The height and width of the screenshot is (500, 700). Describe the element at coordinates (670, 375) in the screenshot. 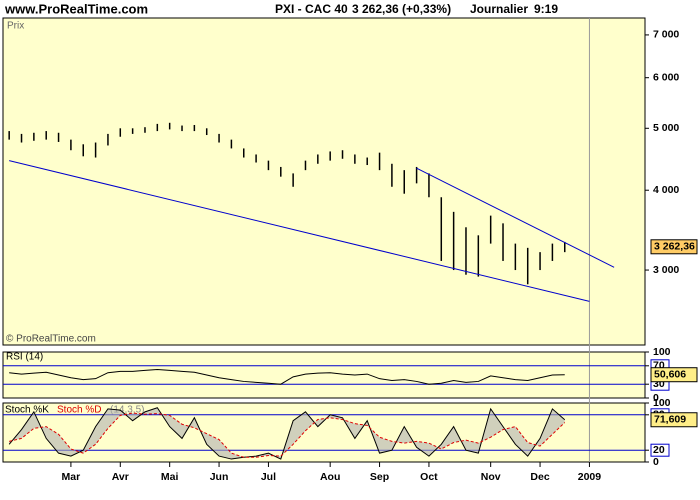

I see `value-label: 50,606` at that location.